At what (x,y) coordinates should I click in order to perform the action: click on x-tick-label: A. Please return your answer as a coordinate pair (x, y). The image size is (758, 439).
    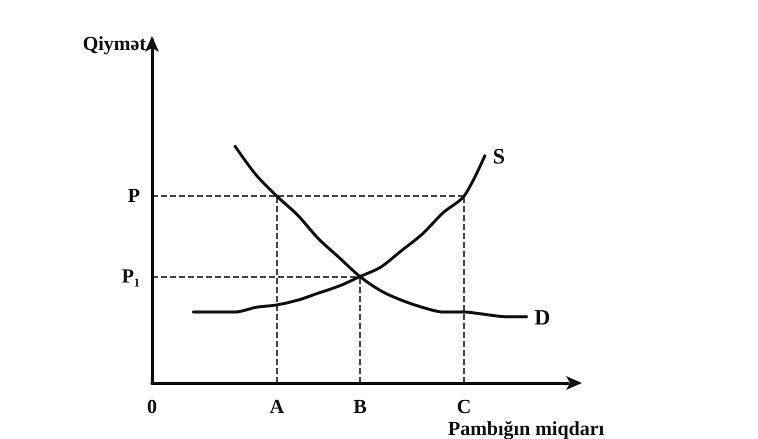
    Looking at the image, I should click on (277, 407).